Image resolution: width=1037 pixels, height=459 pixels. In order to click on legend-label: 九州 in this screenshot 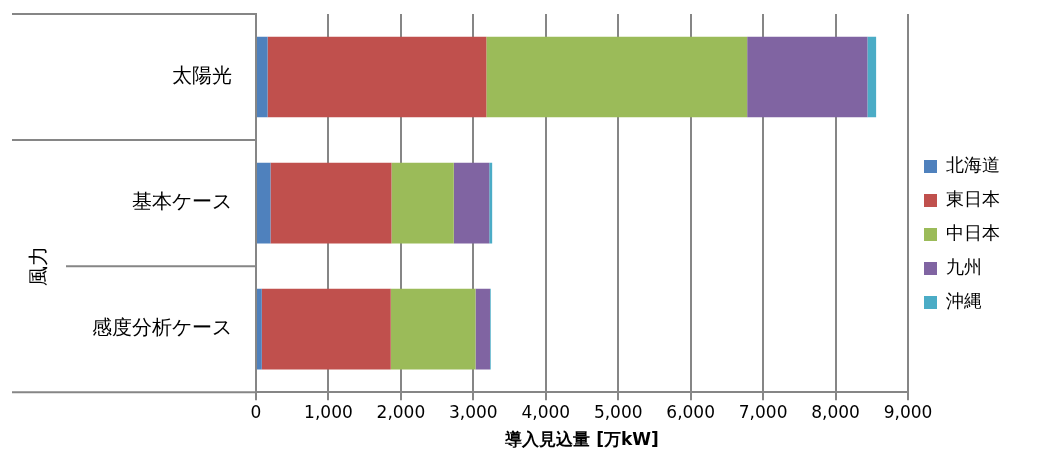, I will do `click(964, 267)`.